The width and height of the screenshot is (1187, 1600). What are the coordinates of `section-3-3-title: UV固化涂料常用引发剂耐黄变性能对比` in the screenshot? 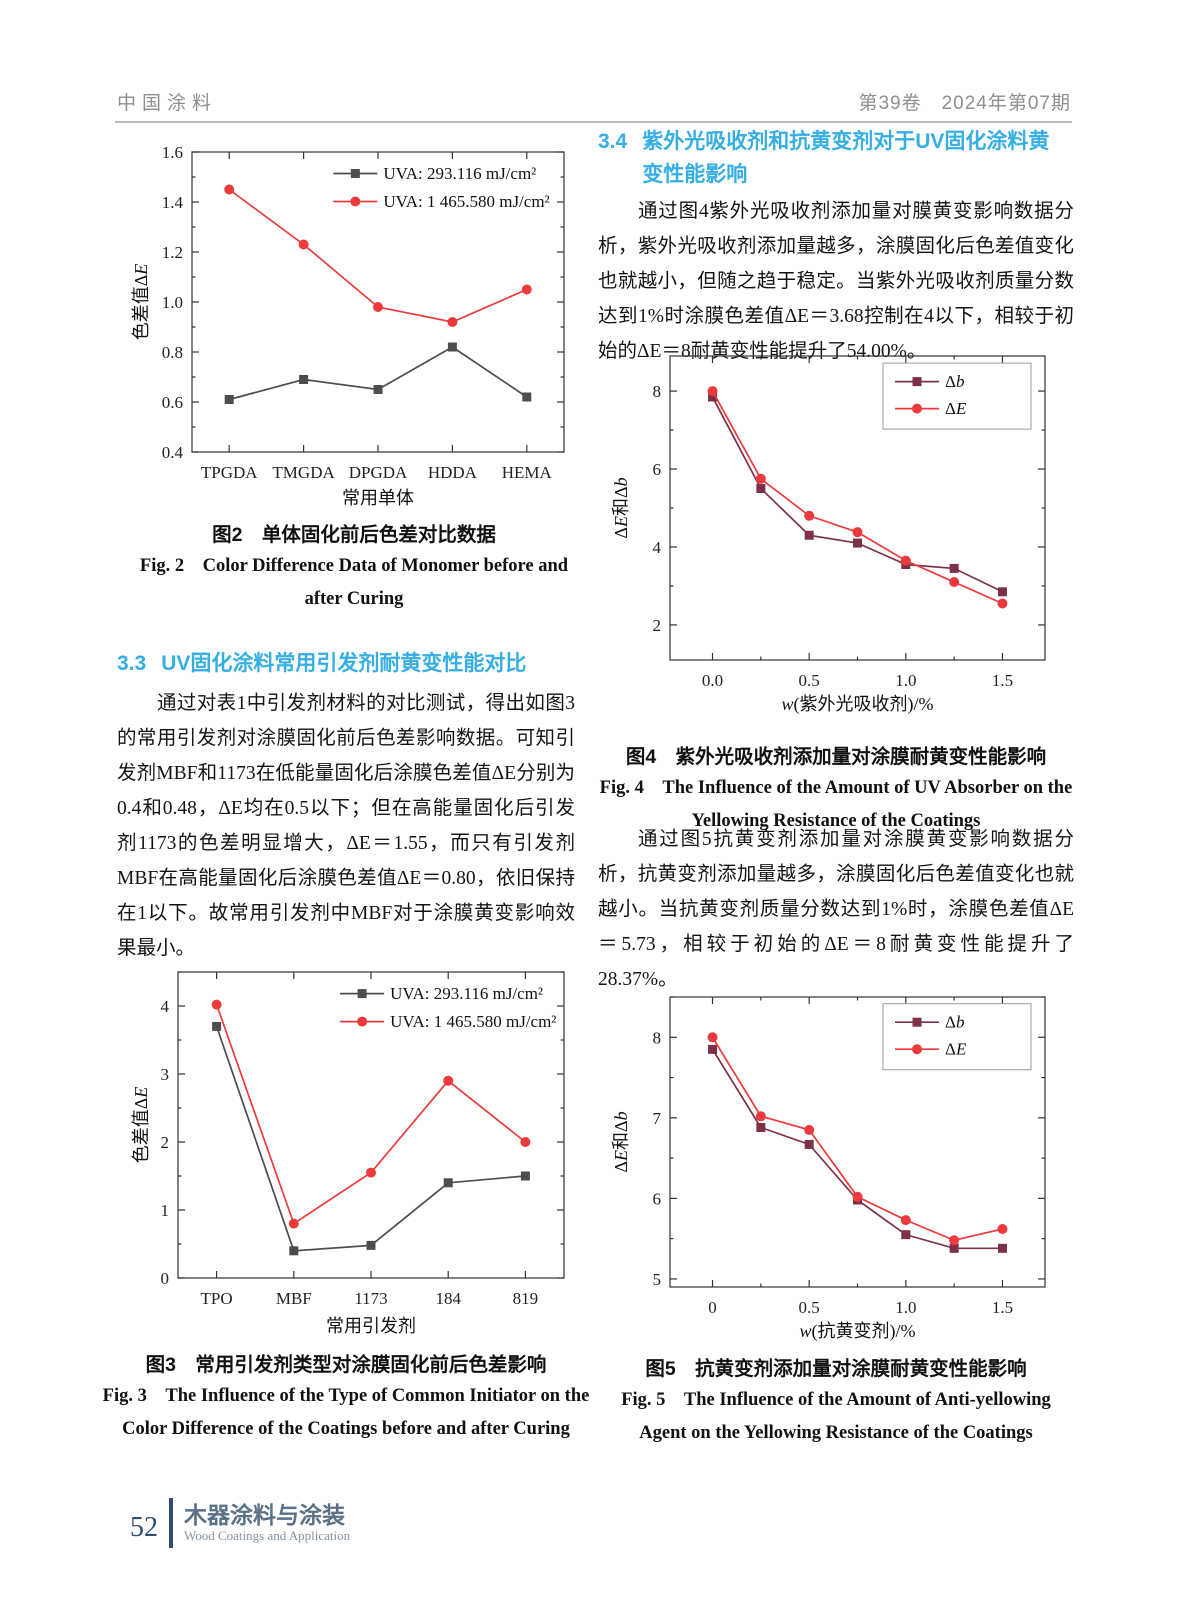 It's located at (344, 663).